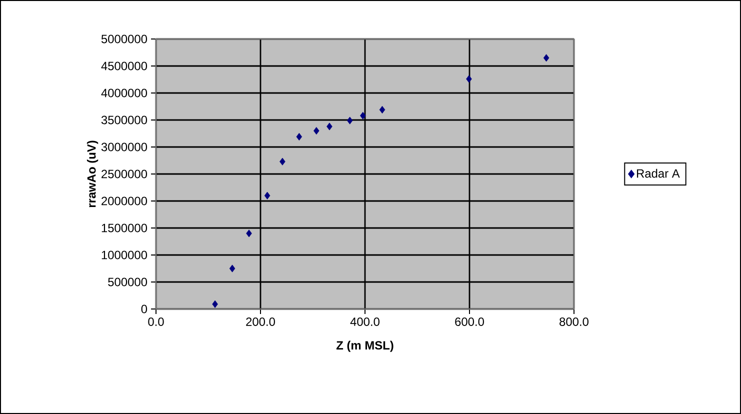 This screenshot has height=414, width=741. I want to click on y-tick-label: 4500000, so click(124, 66).